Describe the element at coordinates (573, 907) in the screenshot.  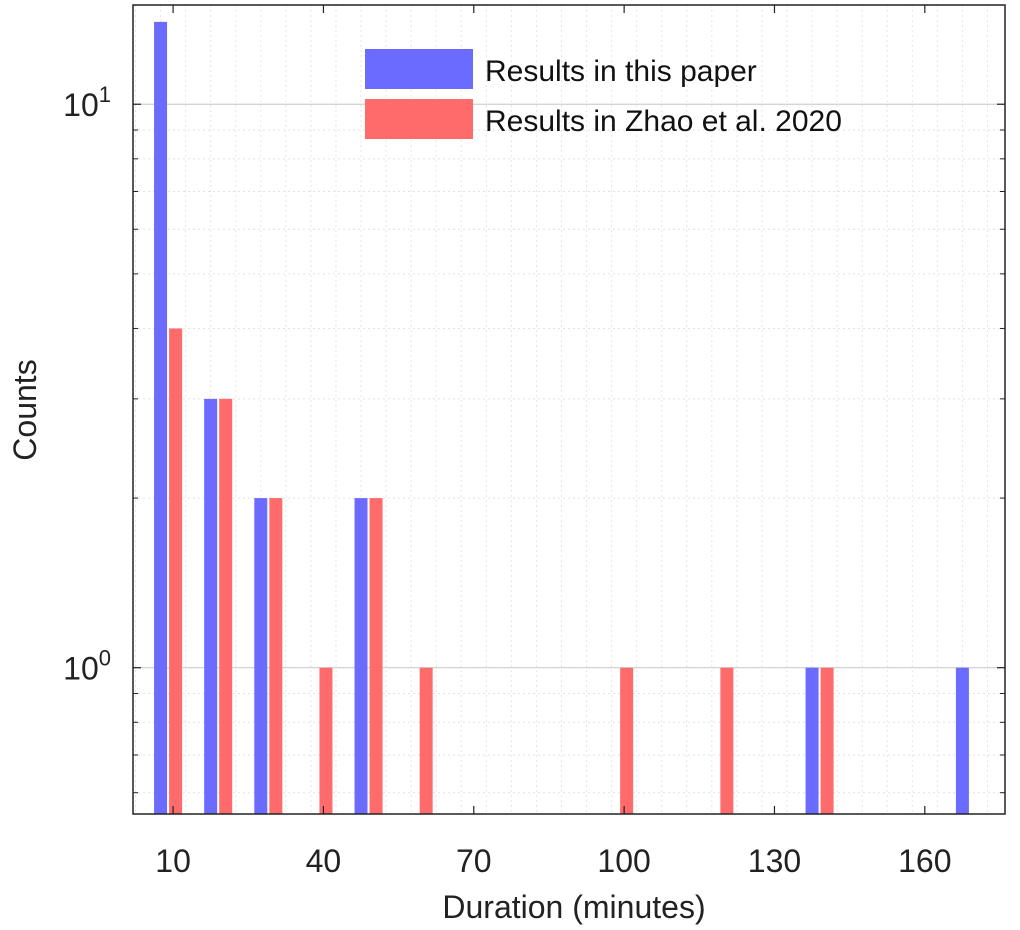
I see `x-axis-label: Duration (minutes)` at that location.